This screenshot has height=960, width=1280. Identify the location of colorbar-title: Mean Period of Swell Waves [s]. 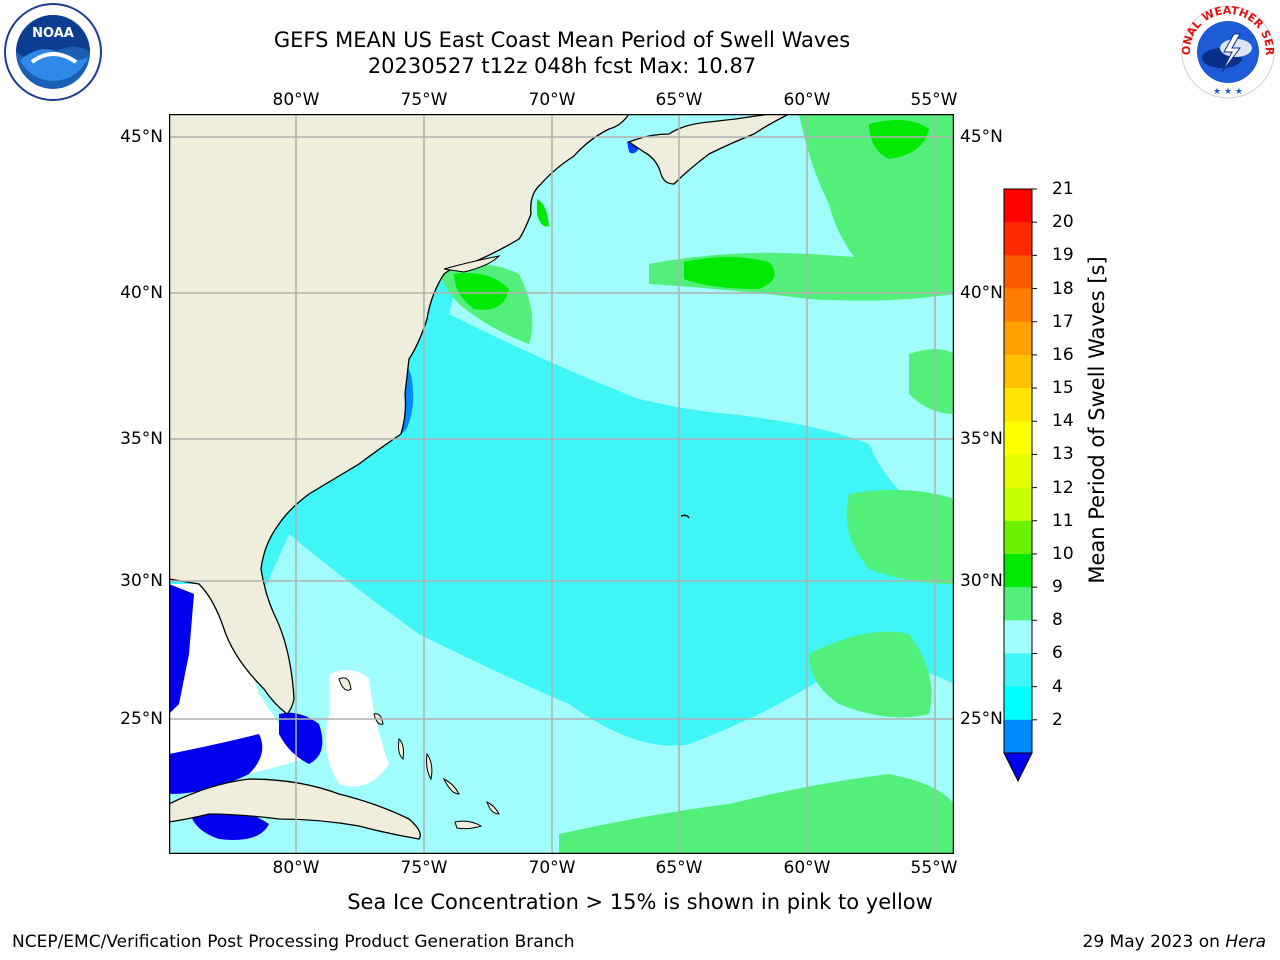
(1097, 420).